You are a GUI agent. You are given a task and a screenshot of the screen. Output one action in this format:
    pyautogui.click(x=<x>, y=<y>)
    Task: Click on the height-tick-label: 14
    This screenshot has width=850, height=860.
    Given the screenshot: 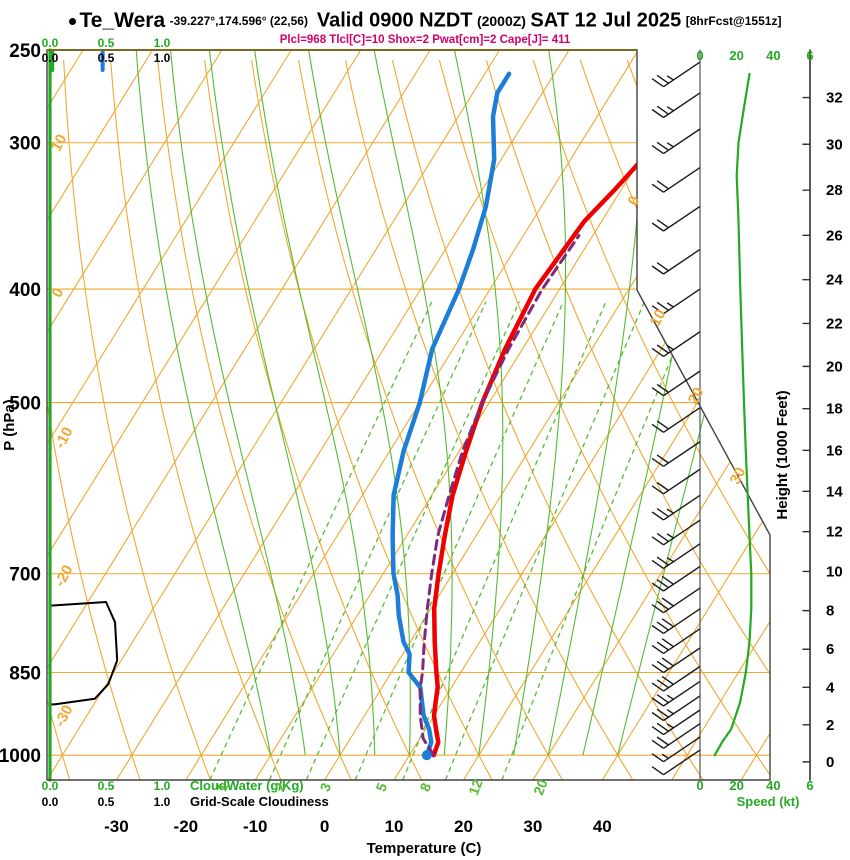 What is the action you would take?
    pyautogui.click(x=834, y=491)
    